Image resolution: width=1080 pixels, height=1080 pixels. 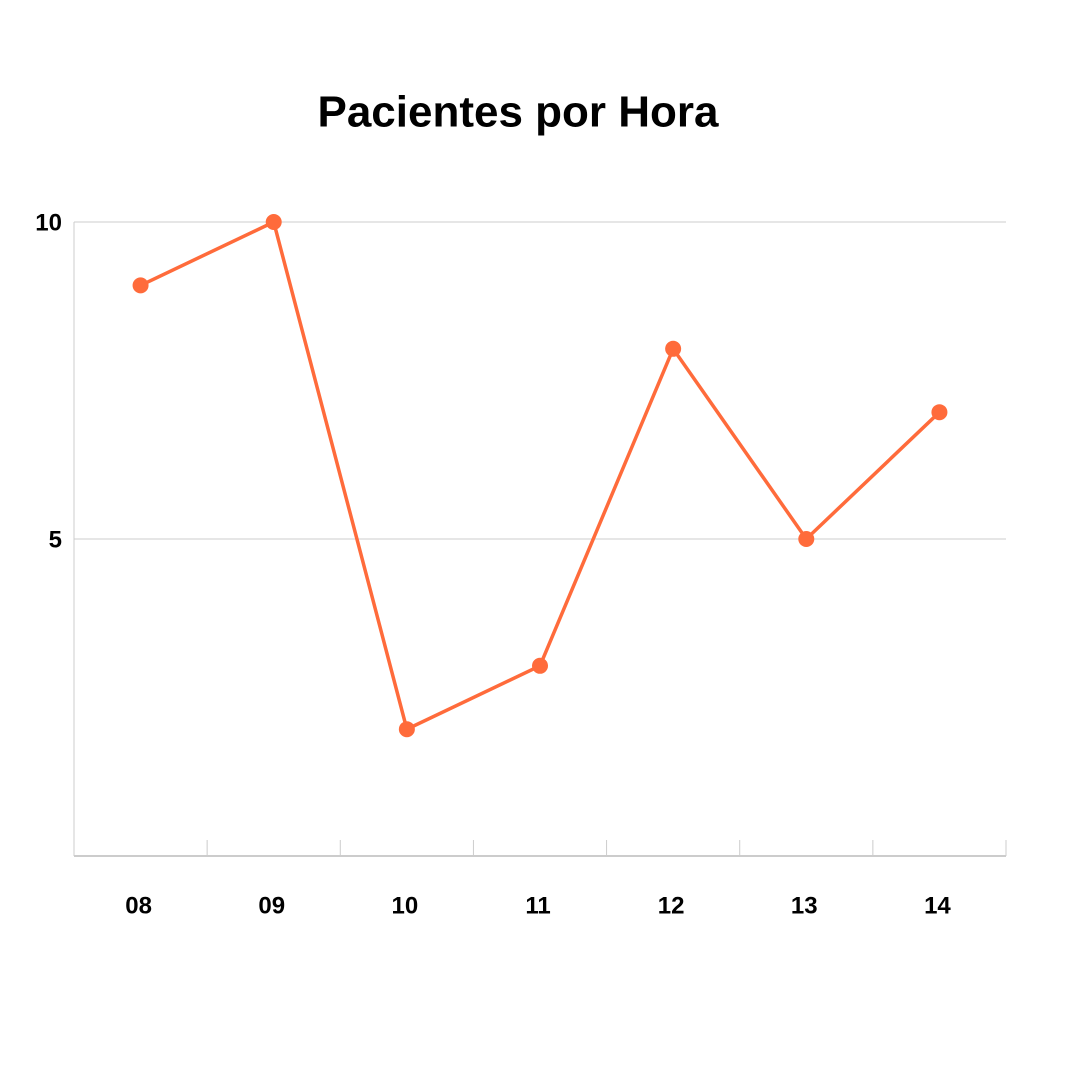 I want to click on x-tick-label: 12, so click(x=671, y=905).